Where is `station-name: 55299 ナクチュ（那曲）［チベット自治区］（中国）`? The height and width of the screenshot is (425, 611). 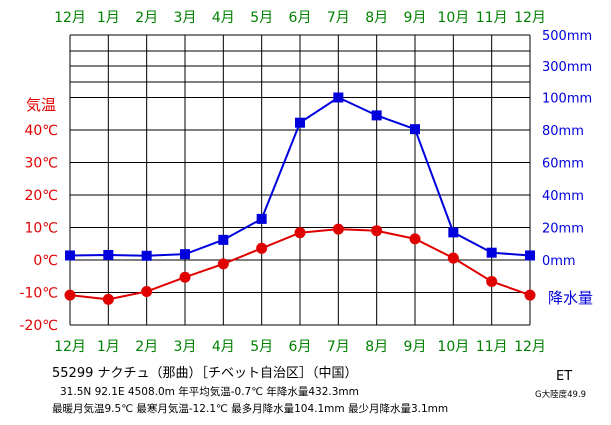 station-name: 55299 ナクチュ（那曲）［チベット自治区］（中国） is located at coordinates (205, 373).